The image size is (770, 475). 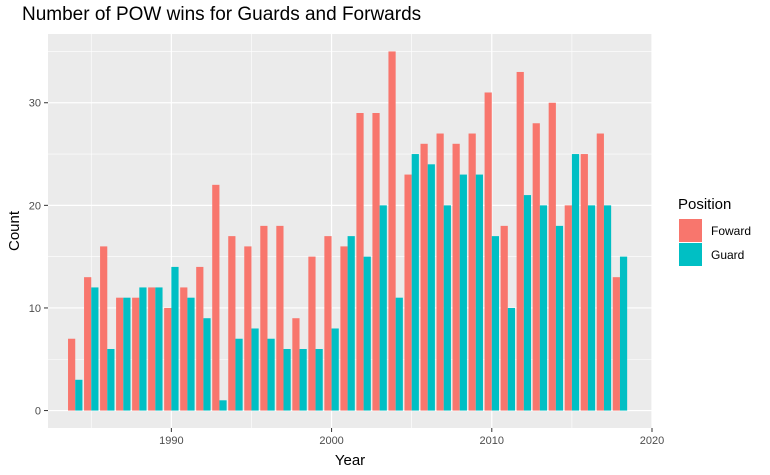 I want to click on bar-guard-2008, so click(x=463, y=292).